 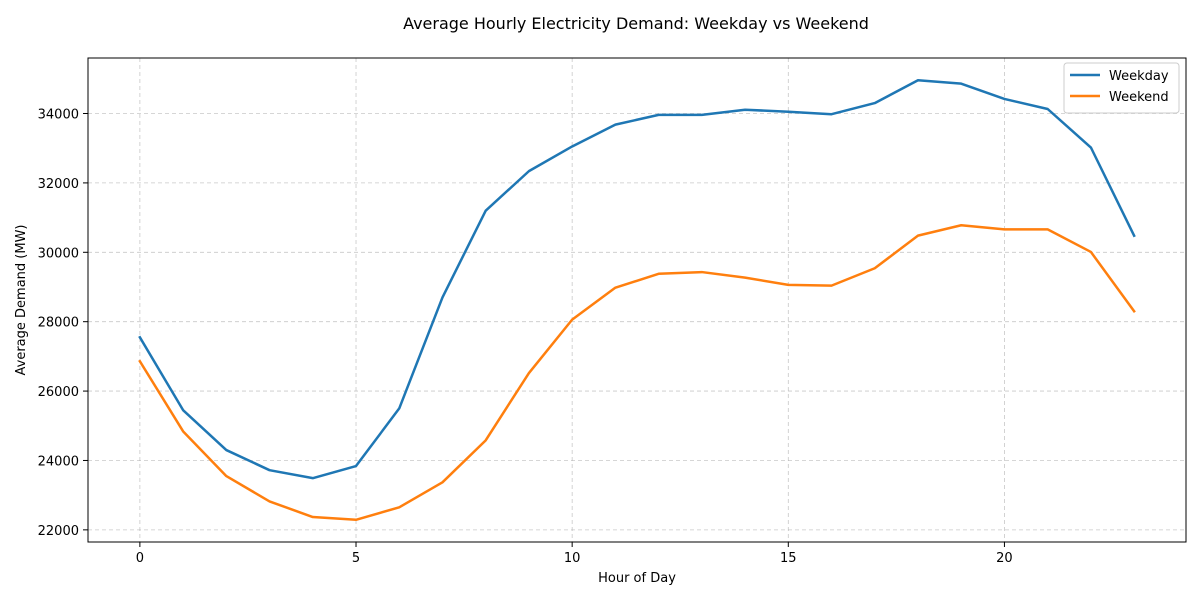 What do you see at coordinates (788, 558) in the screenshot?
I see `x-tick-label: 15` at bounding box center [788, 558].